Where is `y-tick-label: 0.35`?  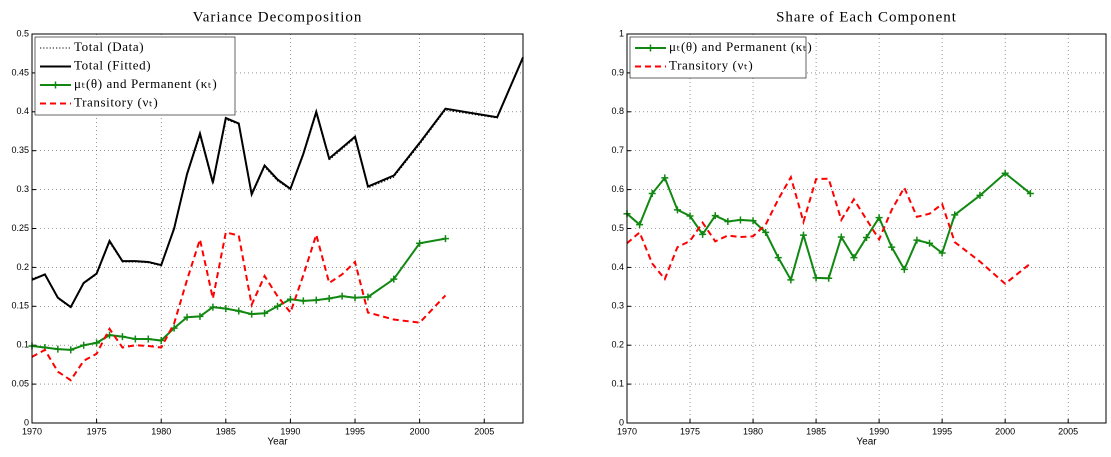
y-tick-label: 0.35 is located at coordinates (20, 150).